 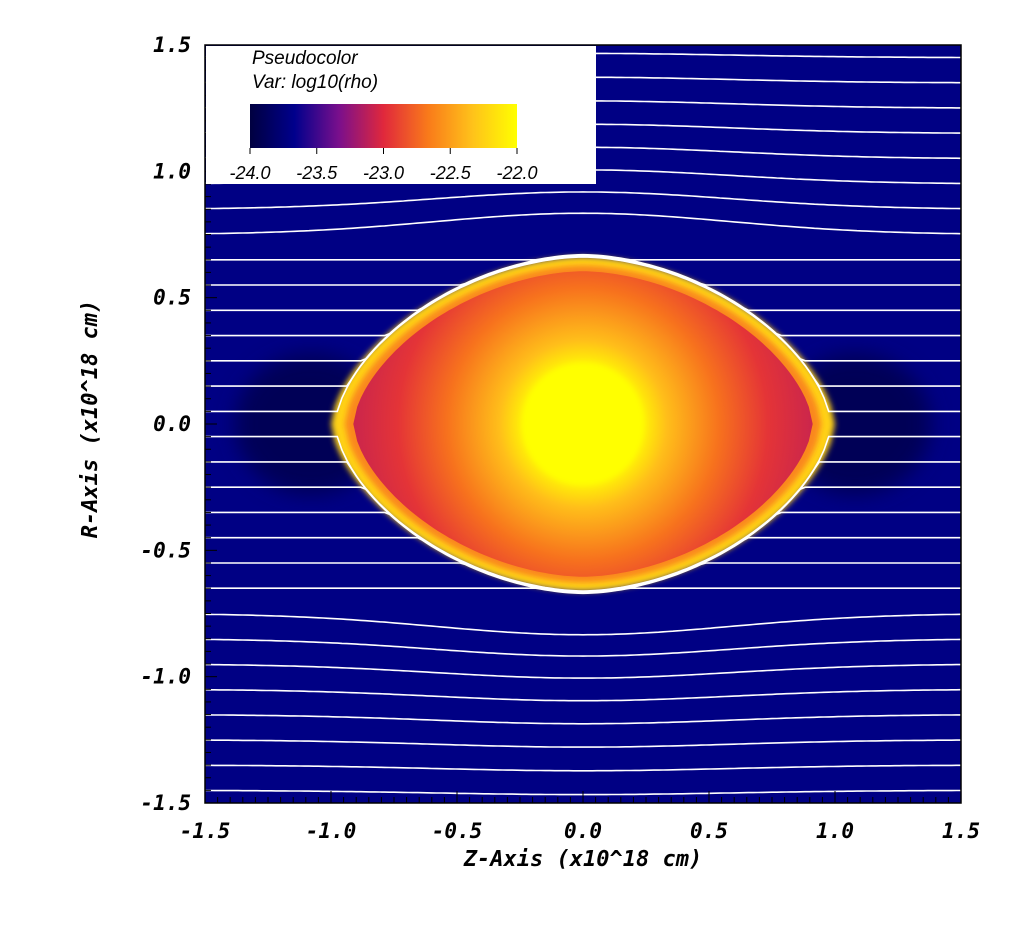 I want to click on colorbar-tick-label: -24.0, so click(x=249, y=173).